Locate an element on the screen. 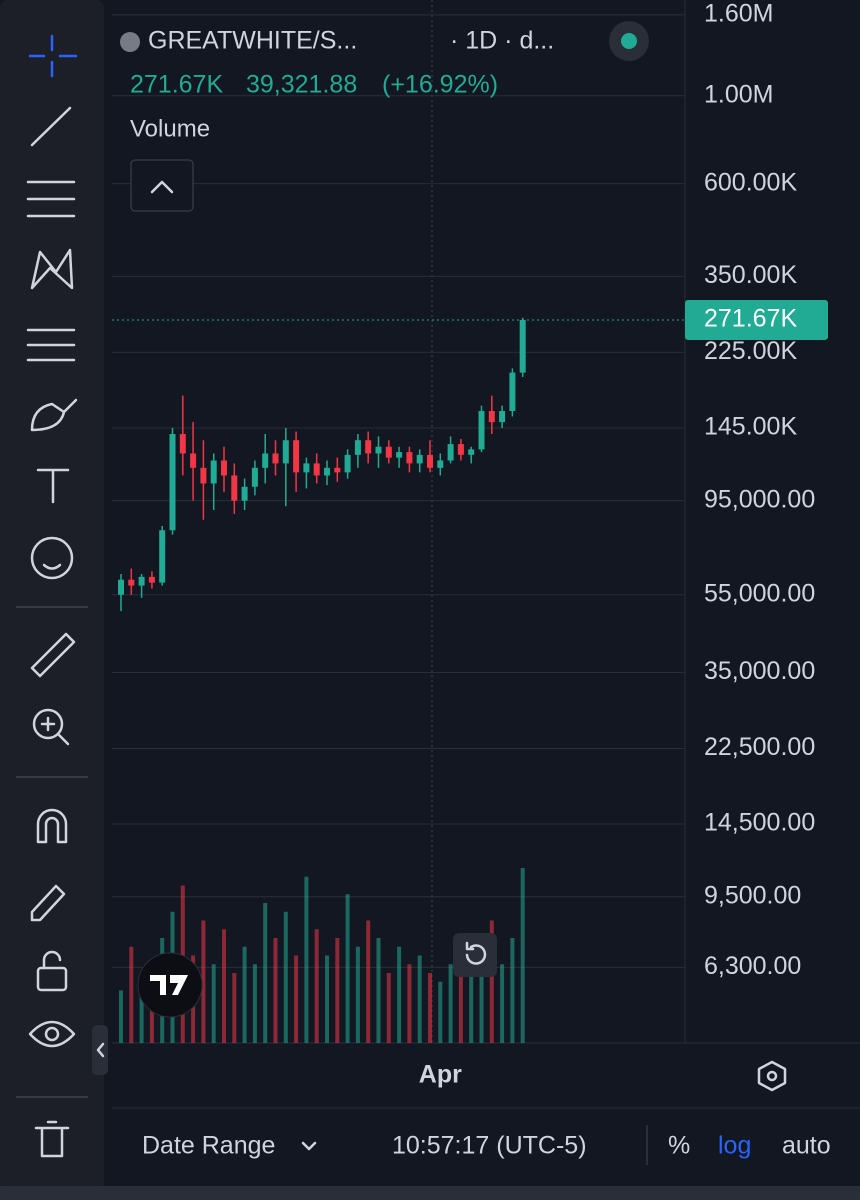  auto-toggle: auto is located at coordinates (806, 1146).